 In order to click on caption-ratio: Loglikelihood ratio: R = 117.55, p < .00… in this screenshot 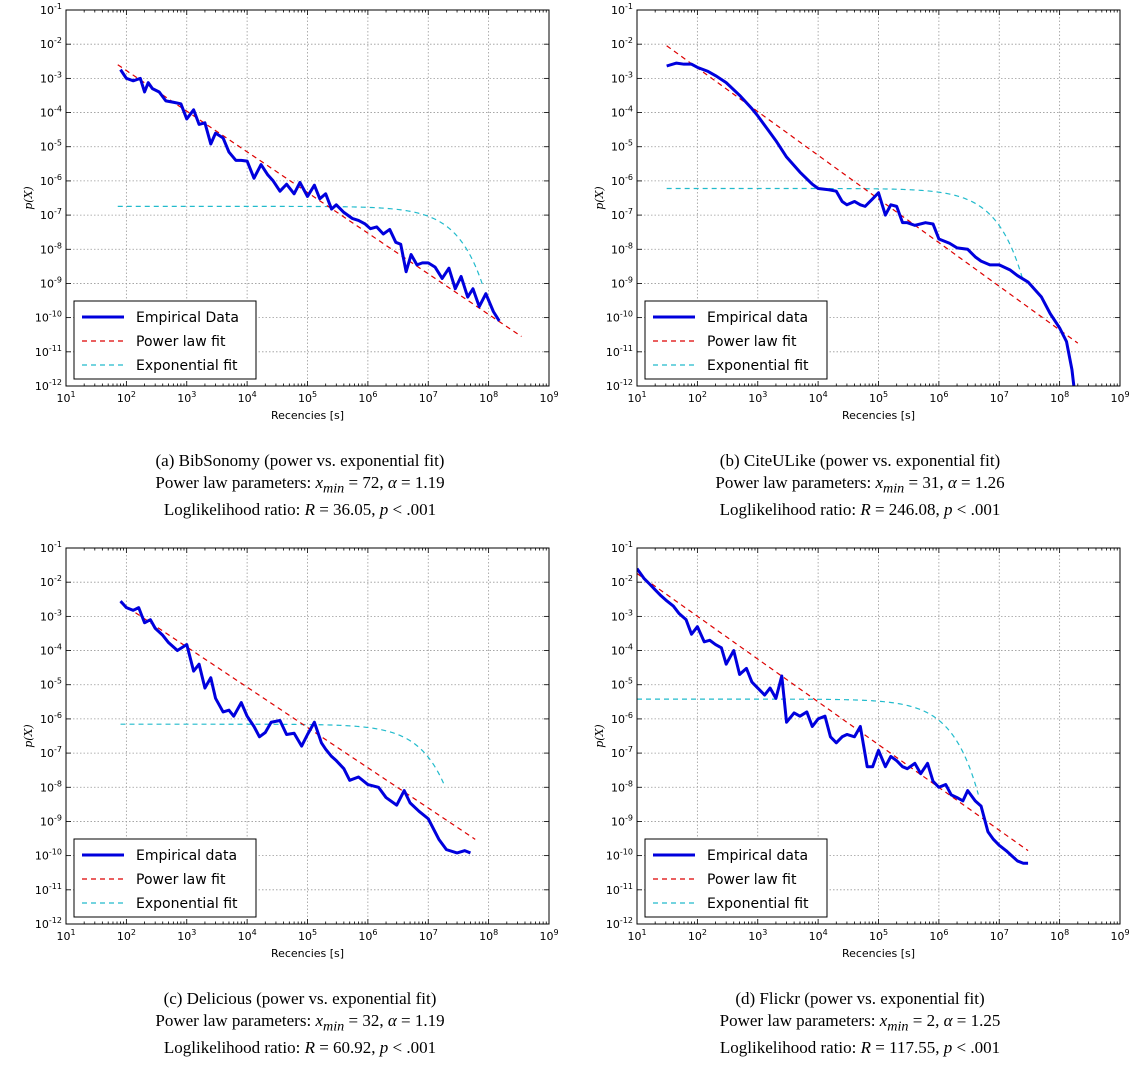, I will do `click(860, 1048)`.